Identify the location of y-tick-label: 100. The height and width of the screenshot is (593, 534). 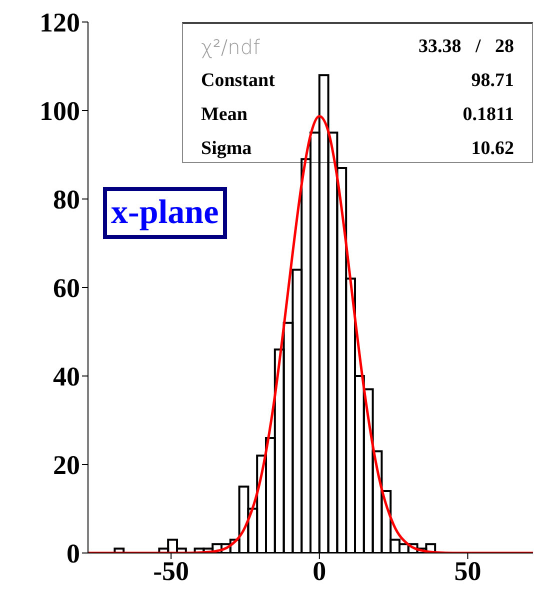
(60, 111).